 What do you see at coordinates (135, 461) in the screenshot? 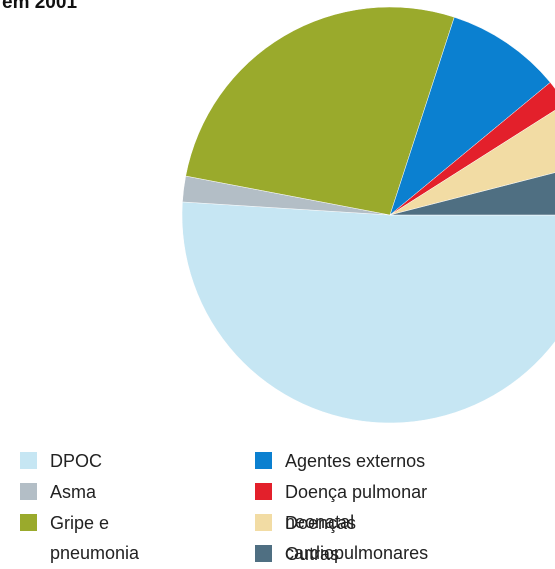
I see `legend-item: DPOC` at bounding box center [135, 461].